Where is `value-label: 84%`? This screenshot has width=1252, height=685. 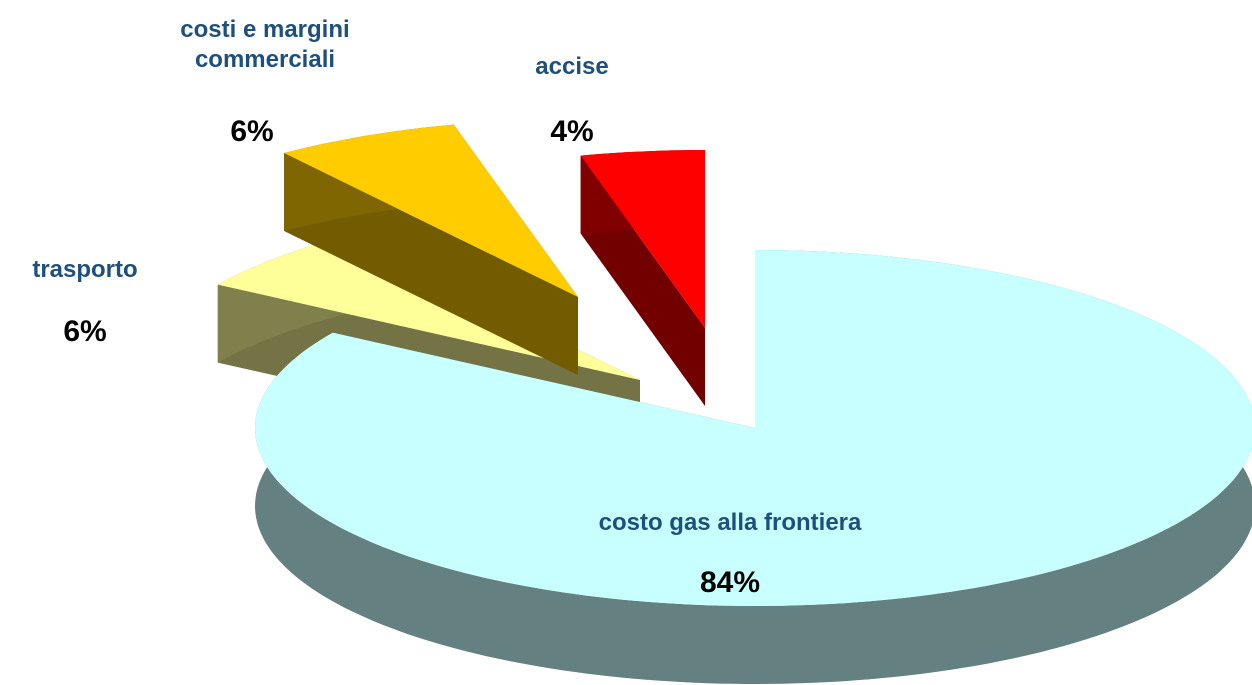 value-label: 84% is located at coordinates (730, 582).